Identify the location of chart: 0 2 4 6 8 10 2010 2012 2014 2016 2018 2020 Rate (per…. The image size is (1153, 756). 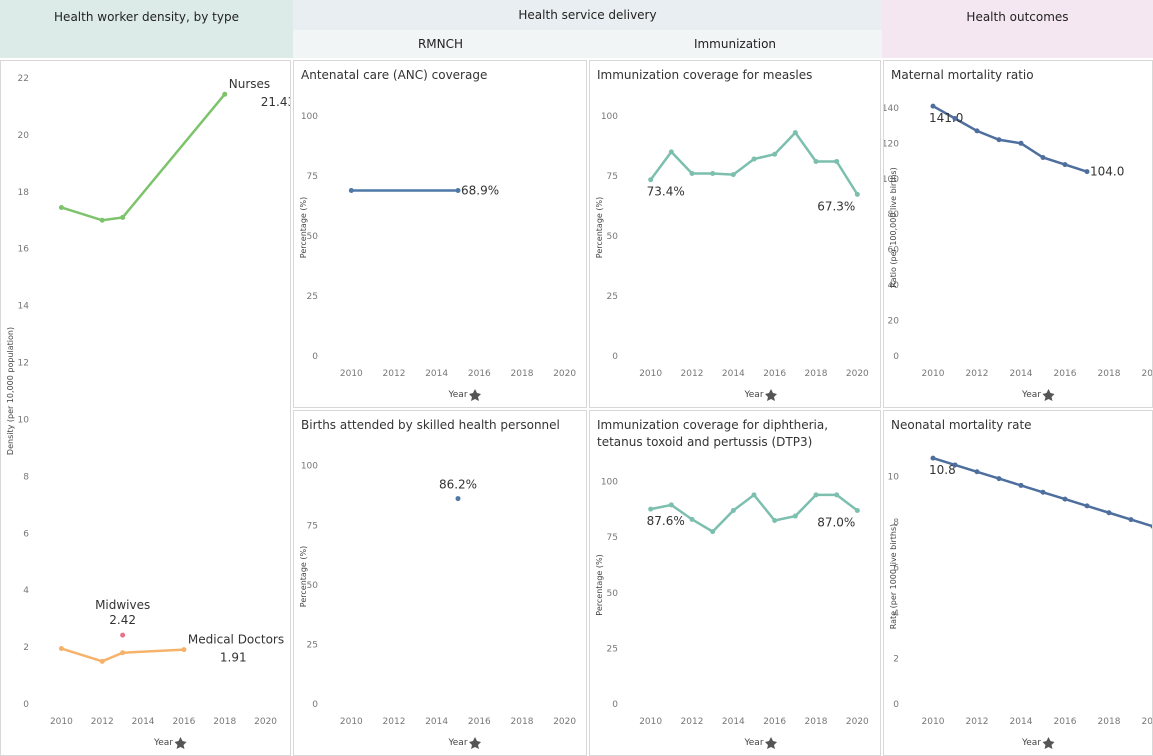
(1020, 602).